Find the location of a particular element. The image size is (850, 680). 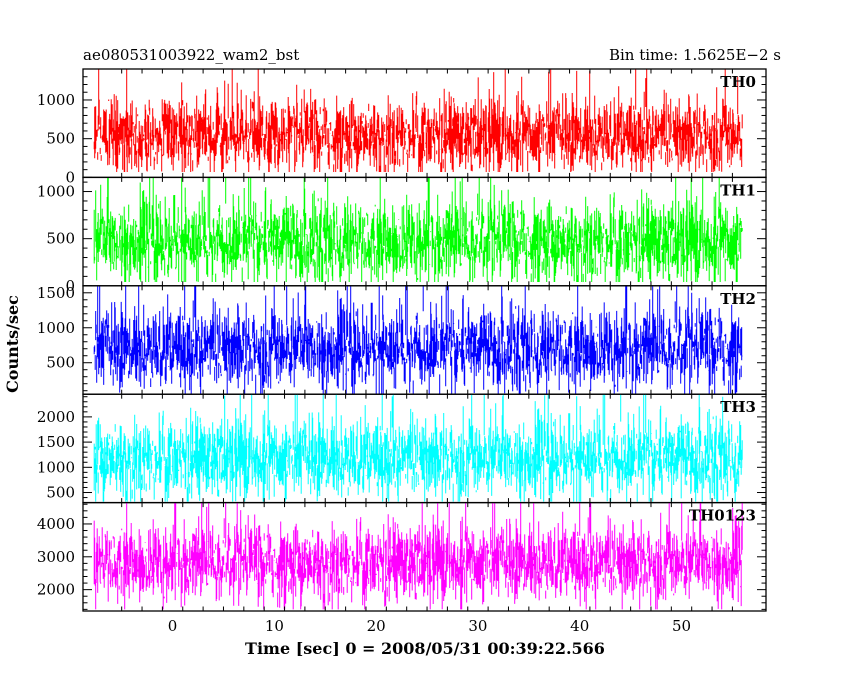

x-tick-label: 10 is located at coordinates (274, 626).